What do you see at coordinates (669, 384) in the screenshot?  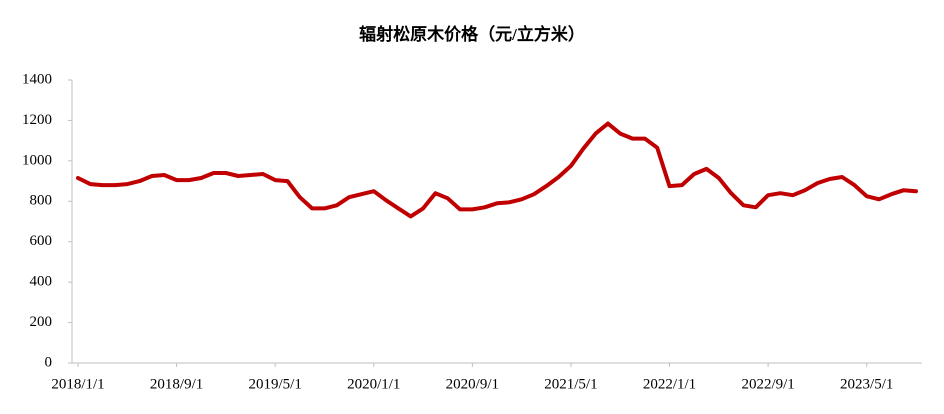 I see `x-tick-label: 2022/1/1` at bounding box center [669, 384].